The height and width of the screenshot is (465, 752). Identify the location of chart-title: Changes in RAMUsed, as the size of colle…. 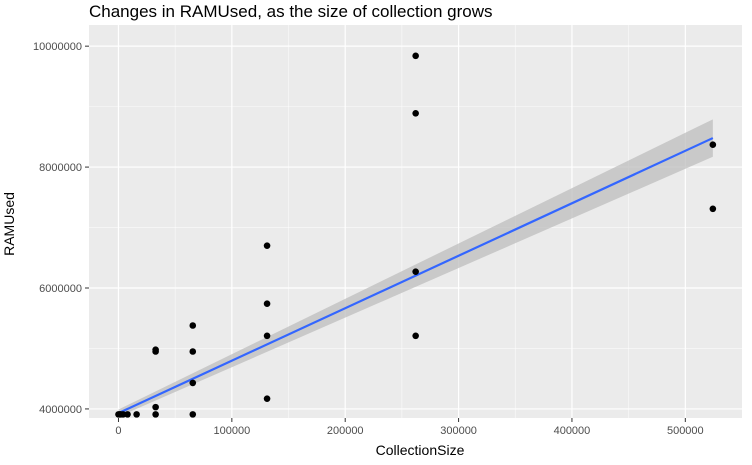
(290, 11).